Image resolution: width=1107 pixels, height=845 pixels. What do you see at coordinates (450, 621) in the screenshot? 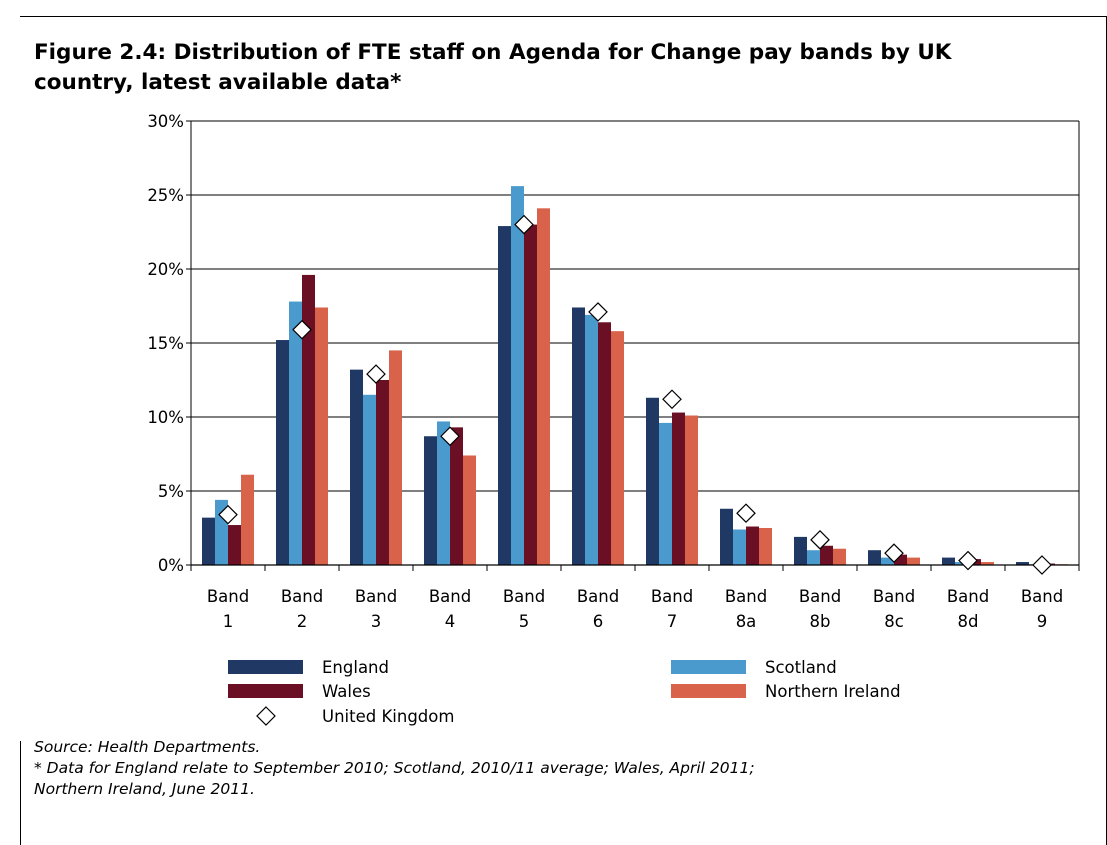
I see `x-category-label: 4` at bounding box center [450, 621].